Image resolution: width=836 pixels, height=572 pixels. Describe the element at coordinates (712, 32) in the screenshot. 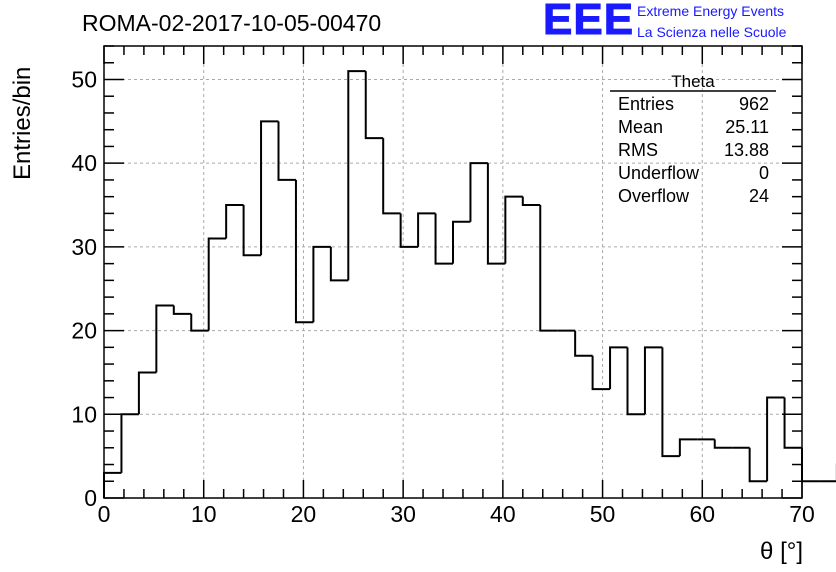

I see `logo-line-2: La Scienza nelle Scuole` at that location.